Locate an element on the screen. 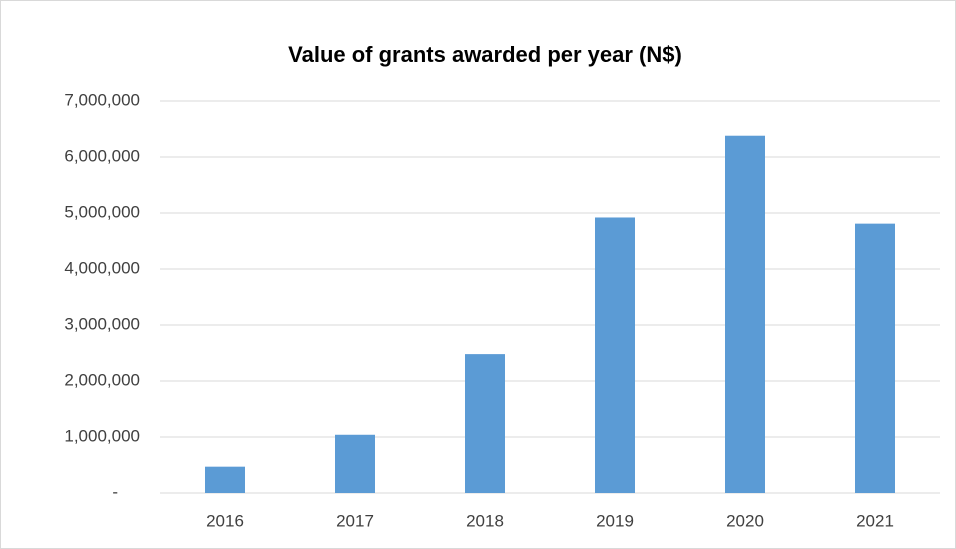  x-tick-label: 2021 is located at coordinates (875, 520).